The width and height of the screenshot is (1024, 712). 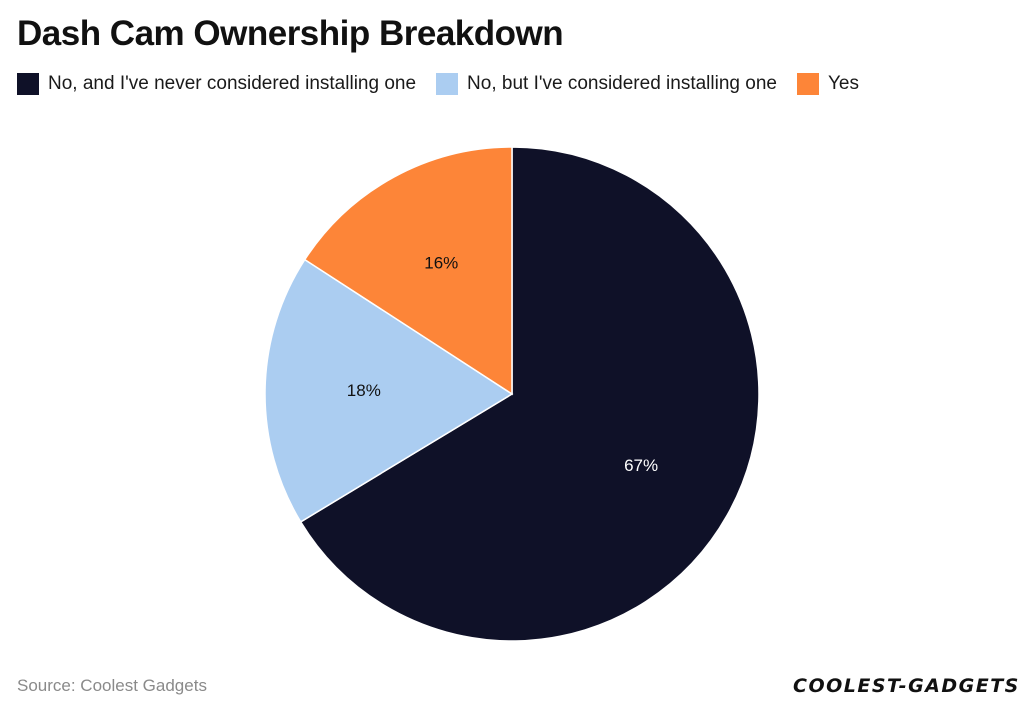 I want to click on legend-swatch-considered, so click(x=447, y=84).